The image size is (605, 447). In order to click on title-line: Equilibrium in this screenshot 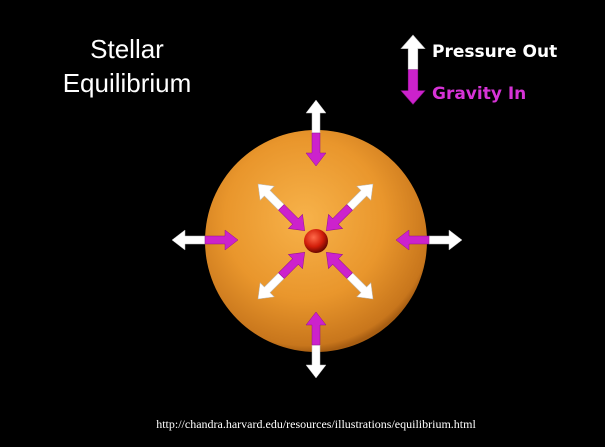, I will do `click(127, 83)`.